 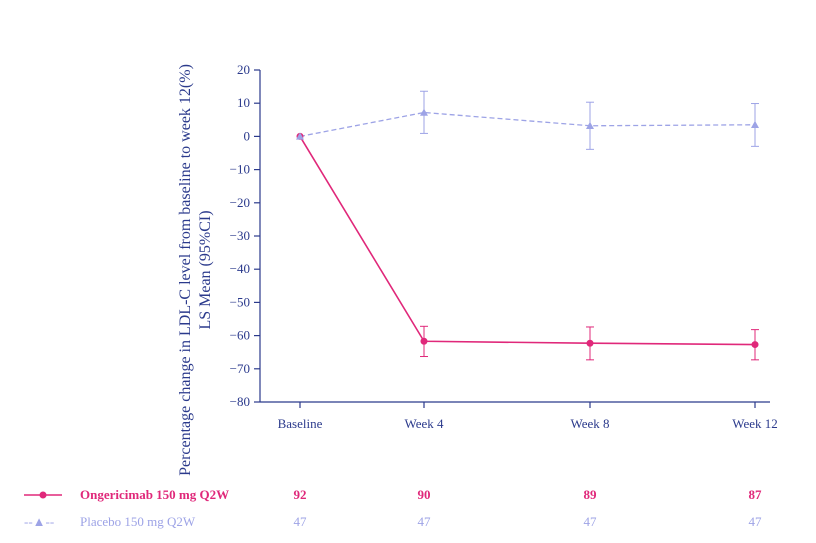 I want to click on legend-row-placebo: --▲-- Placebo 150 mg Q2W, so click(x=110, y=521).